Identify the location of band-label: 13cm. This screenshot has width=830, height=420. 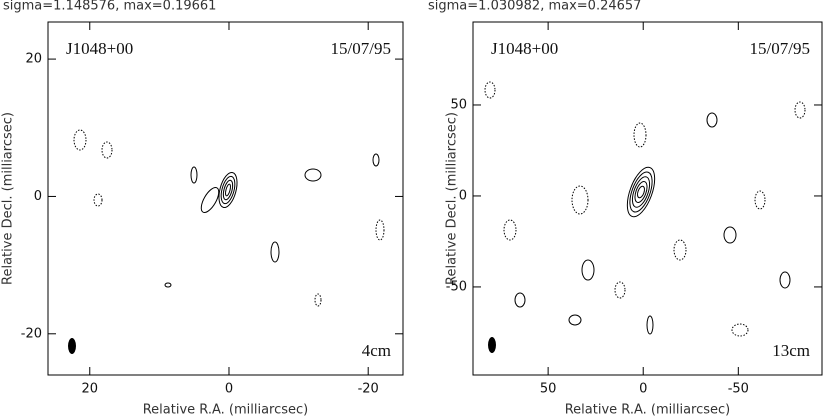
(791, 350).